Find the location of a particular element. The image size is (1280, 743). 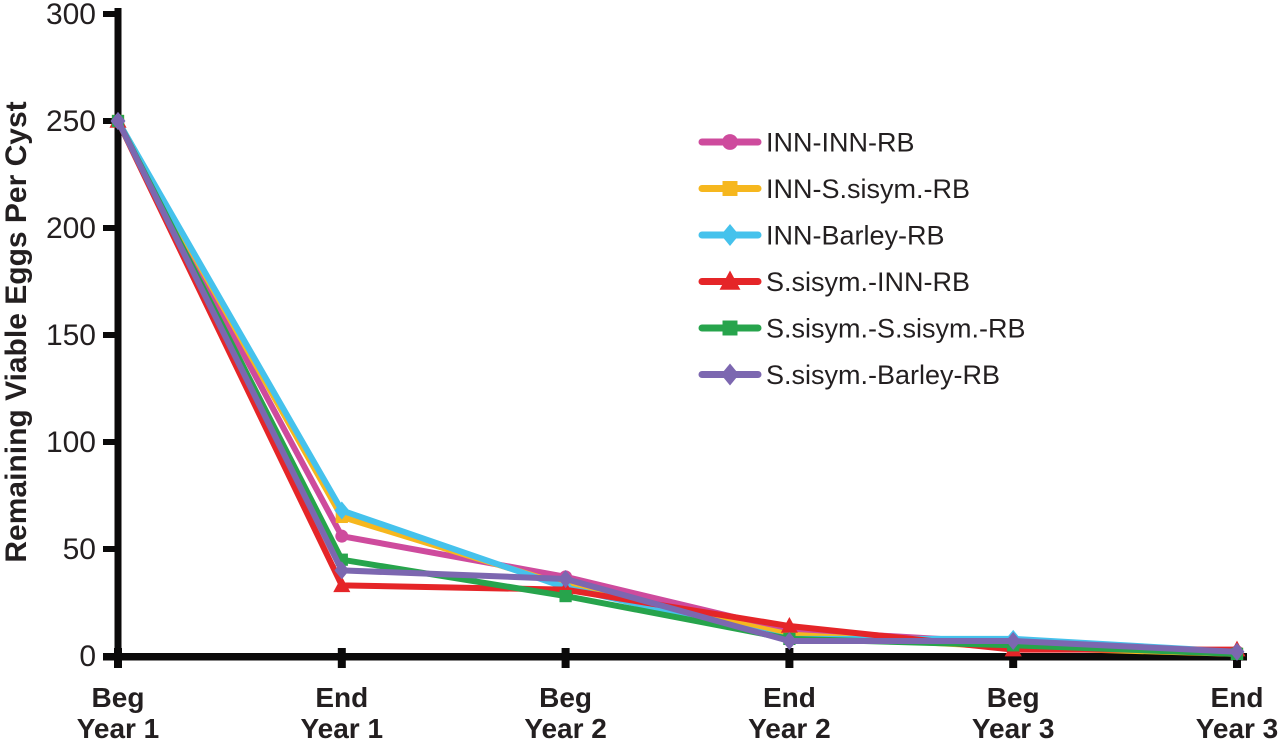

legend-item-S.sisym.-INN-RB: S.sisym.-INN-RB is located at coordinates (834, 282).